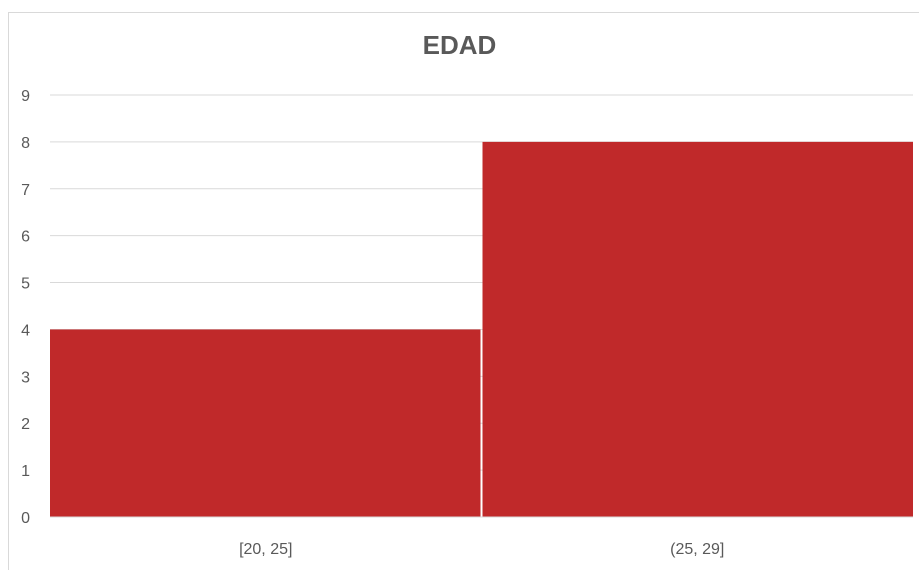 The image size is (919, 570). Describe the element at coordinates (25, 377) in the screenshot. I see `y-tick-label: 3` at that location.